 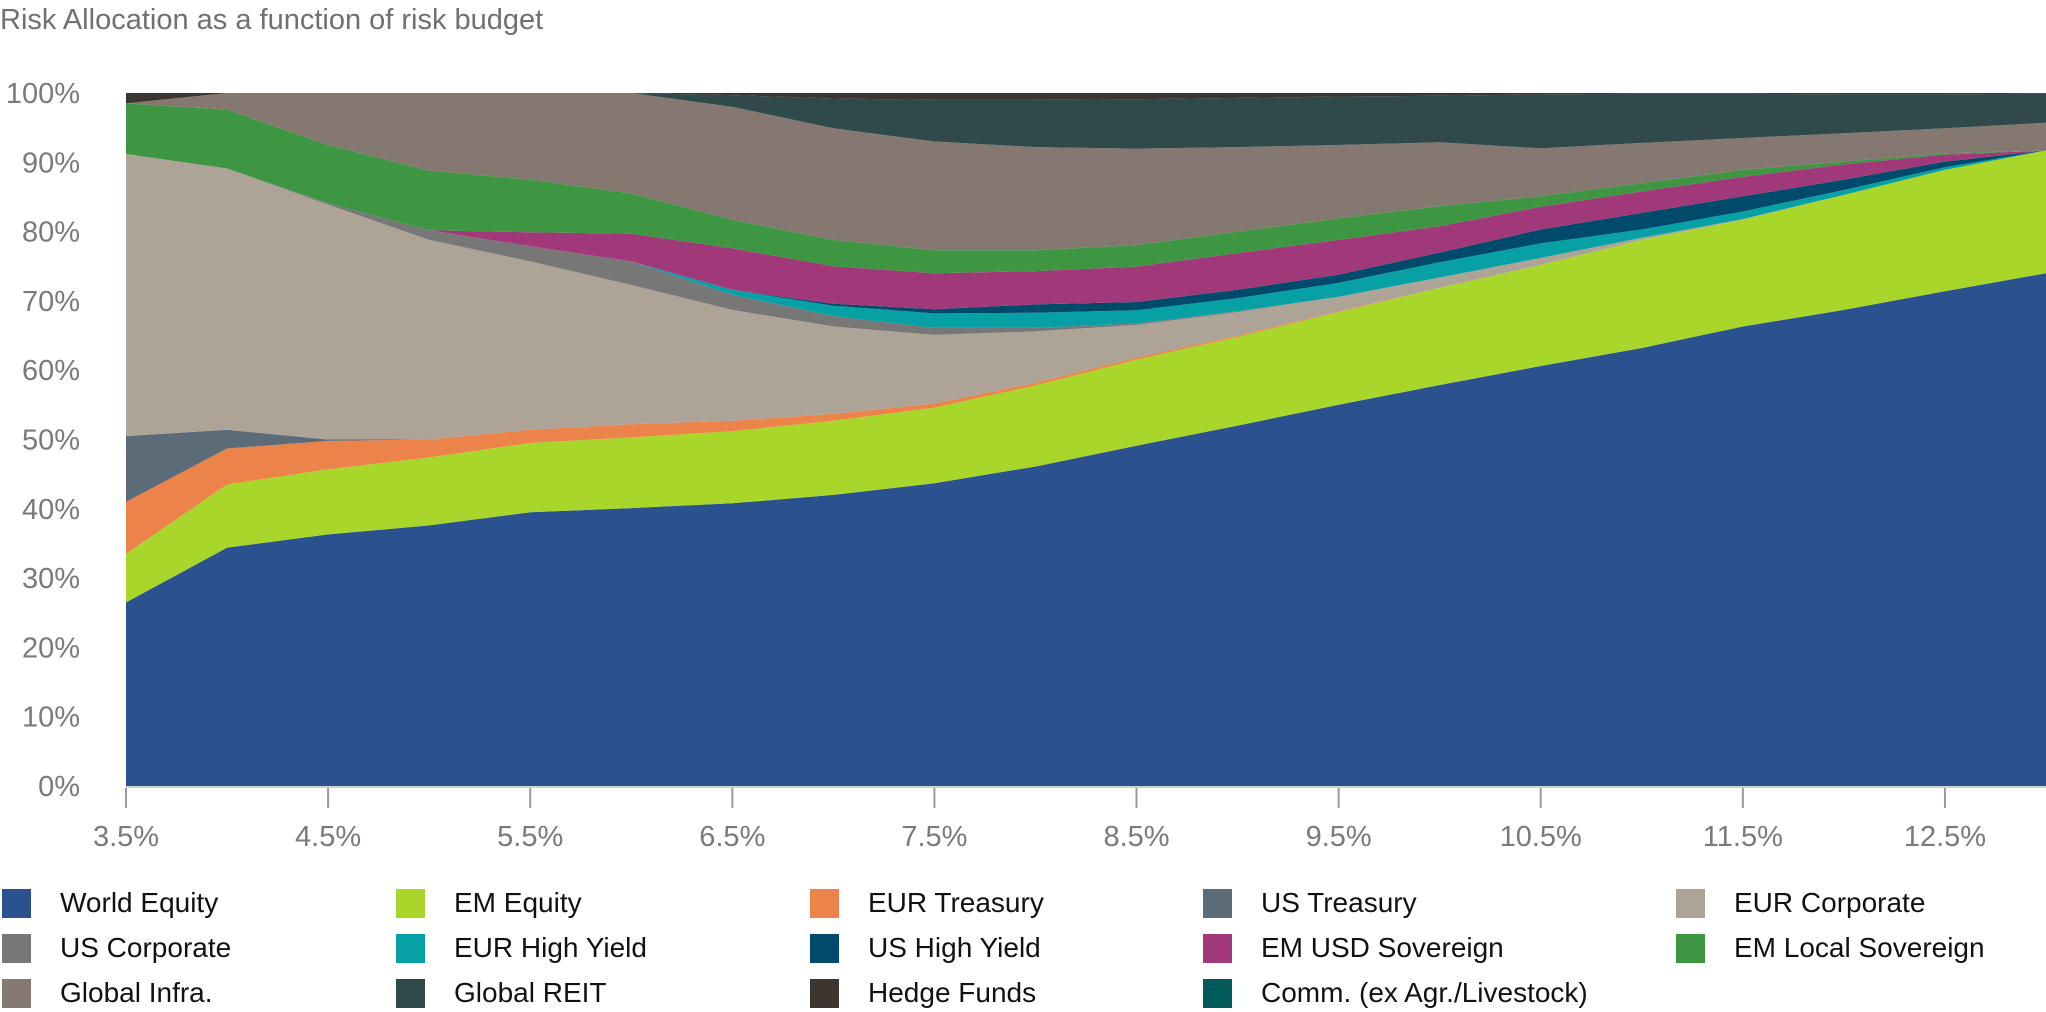 What do you see at coordinates (550, 947) in the screenshot?
I see `legend-label: EUR High Yield` at bounding box center [550, 947].